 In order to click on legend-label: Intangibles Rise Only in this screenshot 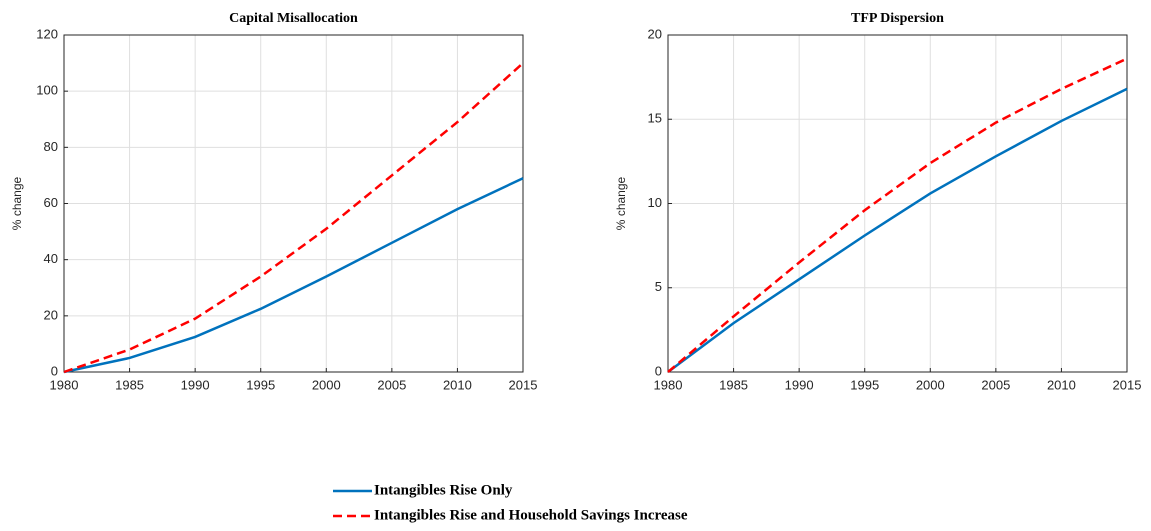, I will do `click(443, 490)`.